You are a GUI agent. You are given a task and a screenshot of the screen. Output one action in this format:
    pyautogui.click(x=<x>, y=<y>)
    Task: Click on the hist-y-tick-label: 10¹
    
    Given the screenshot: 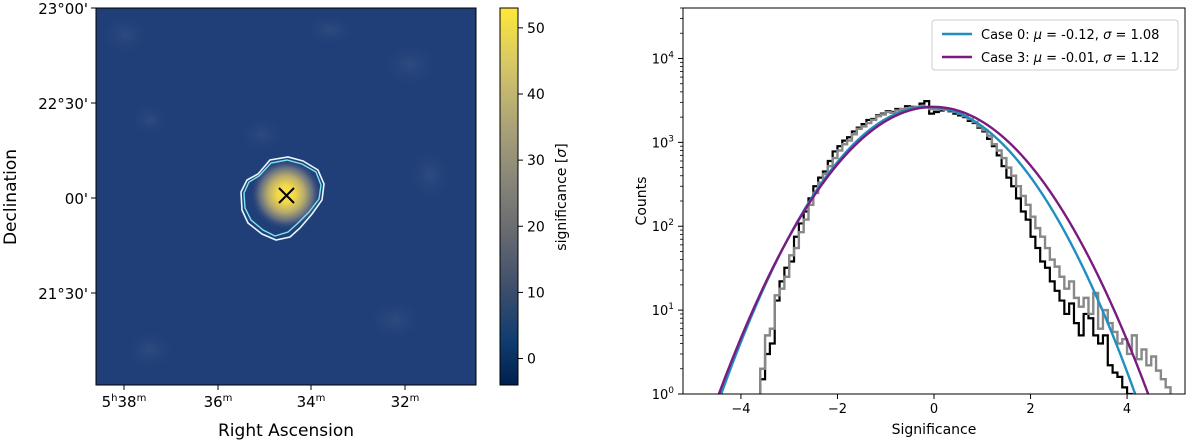 What is the action you would take?
    pyautogui.click(x=663, y=310)
    